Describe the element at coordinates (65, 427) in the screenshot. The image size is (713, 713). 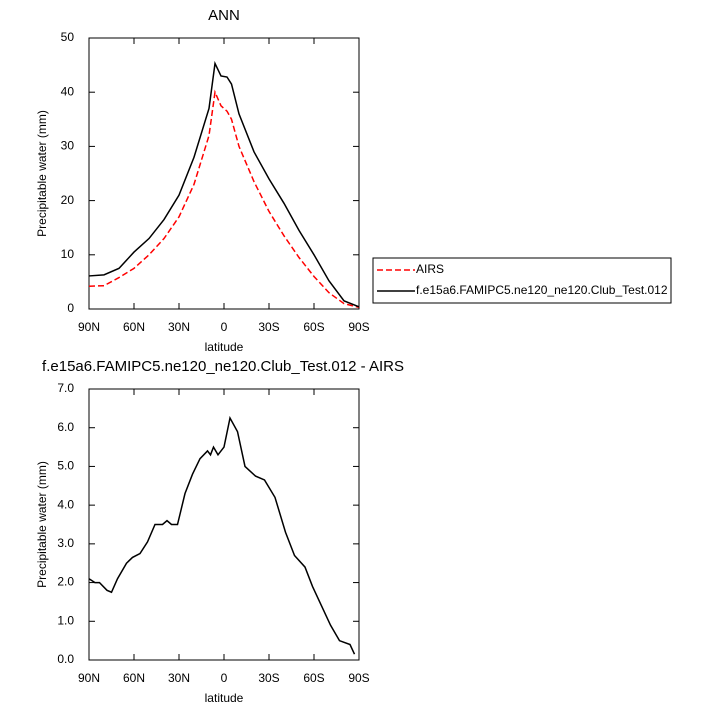
I see `y-tick-label: 6.0` at that location.